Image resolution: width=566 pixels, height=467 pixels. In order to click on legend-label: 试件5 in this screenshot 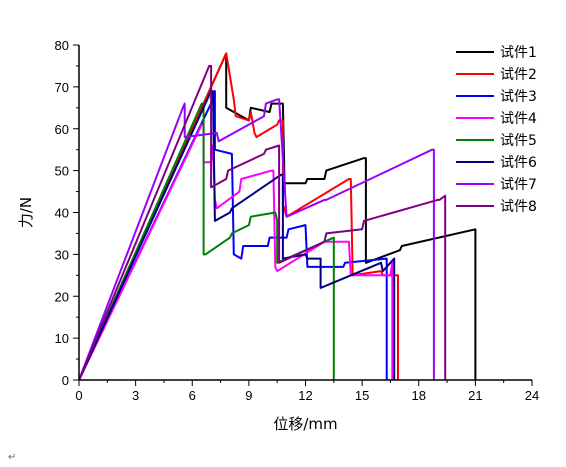, I will do `click(518, 141)`.